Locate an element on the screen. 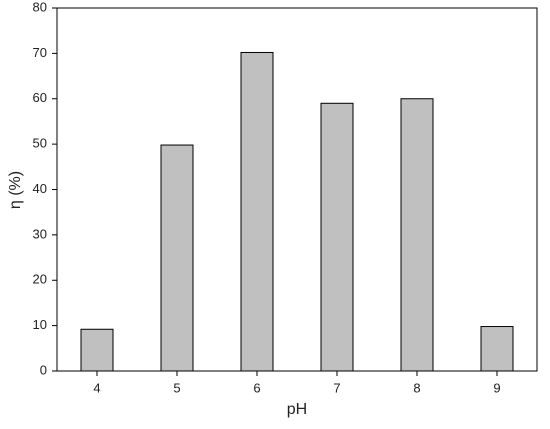 The height and width of the screenshot is (429, 550). y-tick-label: 10 is located at coordinates (40, 324).